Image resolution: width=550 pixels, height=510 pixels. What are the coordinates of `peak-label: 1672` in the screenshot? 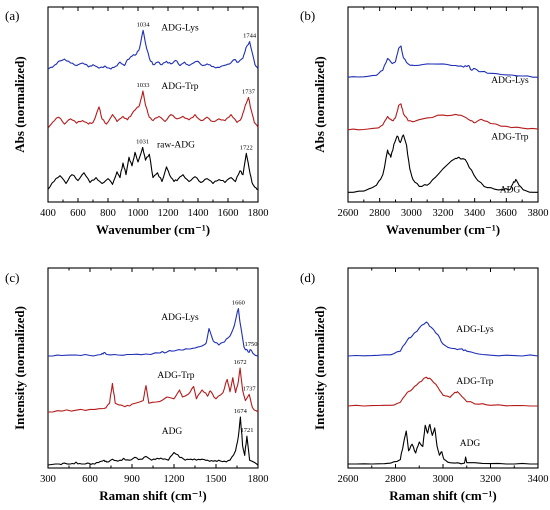 It's located at (240, 362).